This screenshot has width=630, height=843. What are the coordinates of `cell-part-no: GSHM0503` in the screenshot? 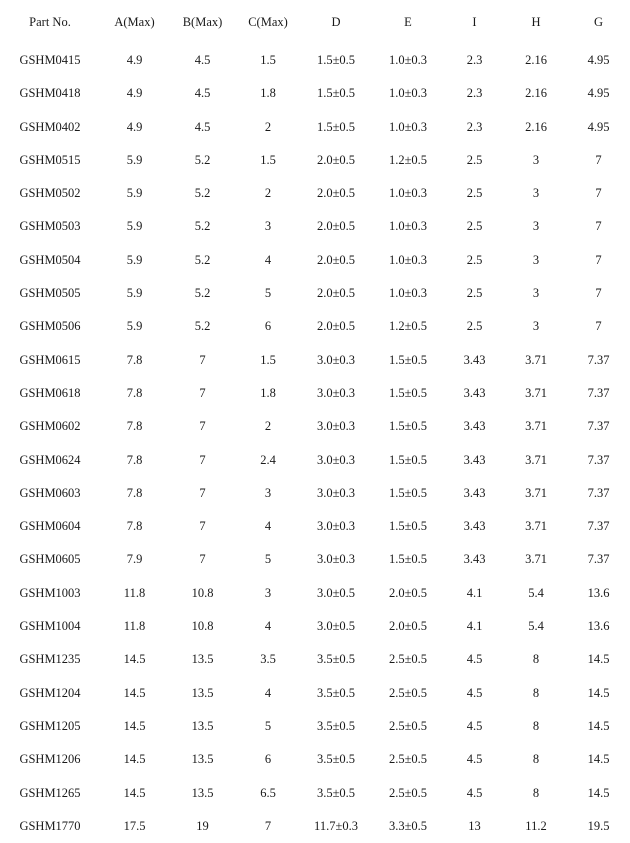 It's located at (50, 226).